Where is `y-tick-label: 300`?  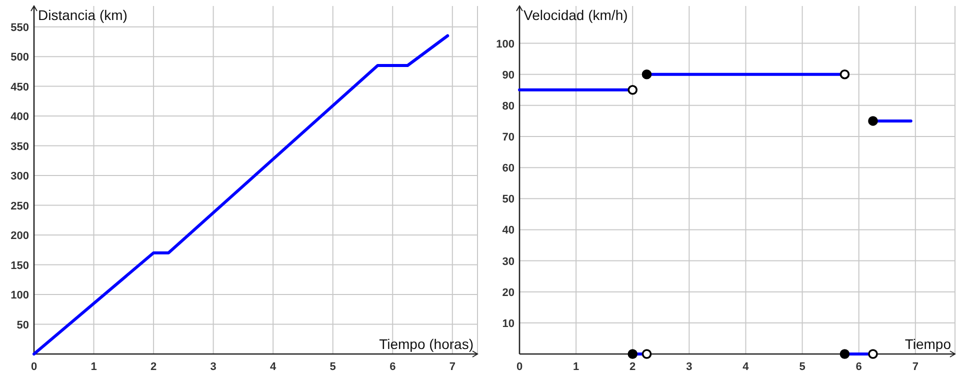 y-tick-label: 300 is located at coordinates (19, 176).